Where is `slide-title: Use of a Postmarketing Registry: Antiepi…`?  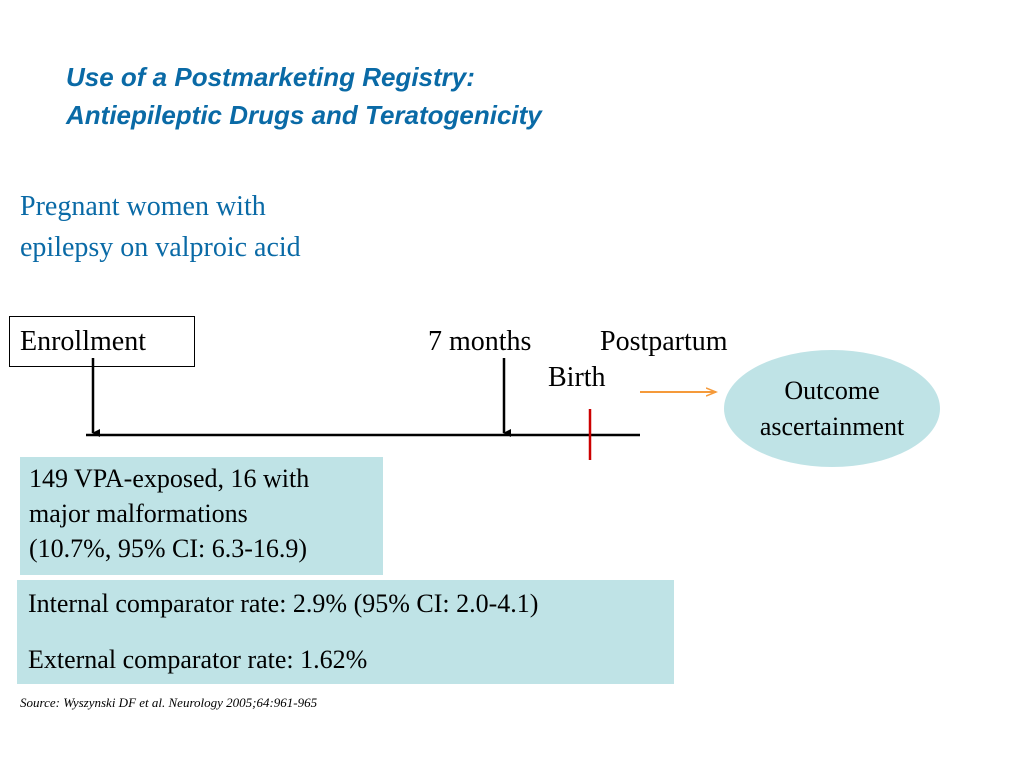
slide-title: Use of a Postmarketing Registry: Antiepi… is located at coordinates (304, 96).